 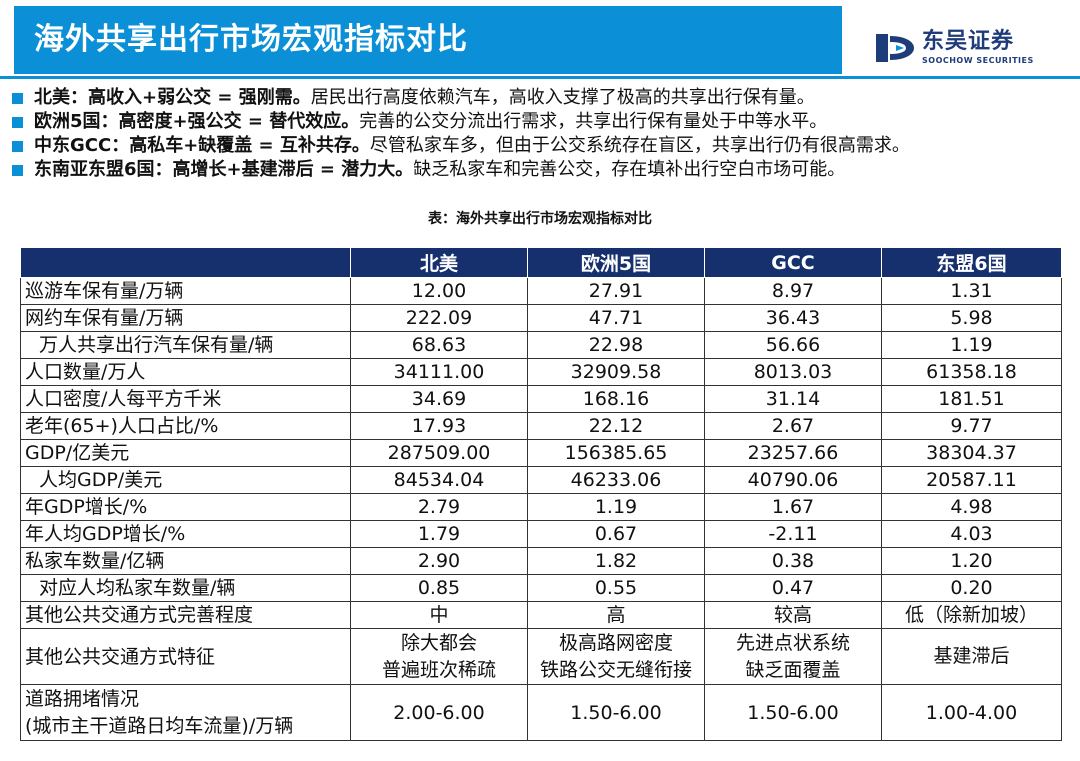 I want to click on row-label: 人口密度/人每平方千米, so click(x=185, y=399).